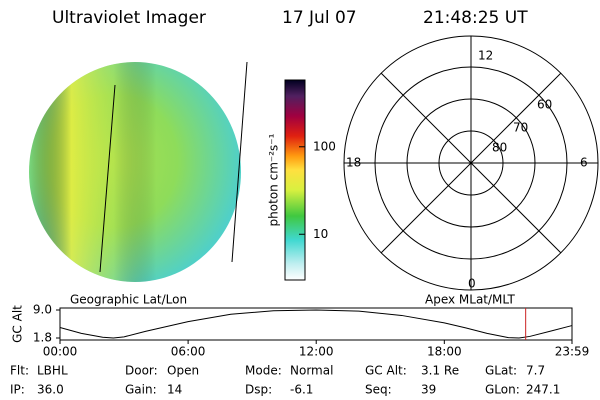  I want to click on field-label: Door:, so click(141, 371).